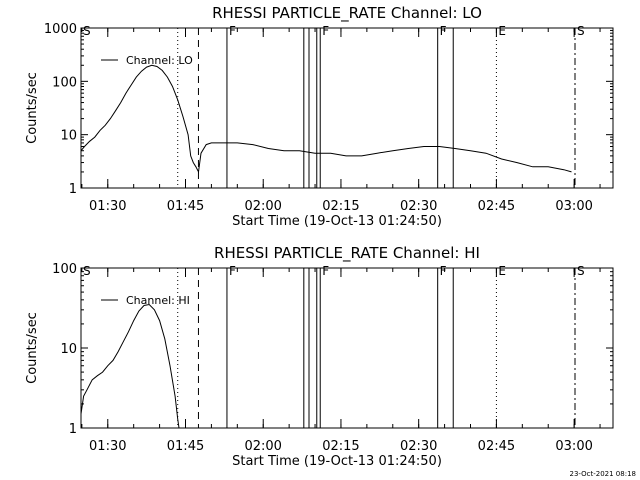  I want to click on legend-label: Channel: HI, so click(158, 300).